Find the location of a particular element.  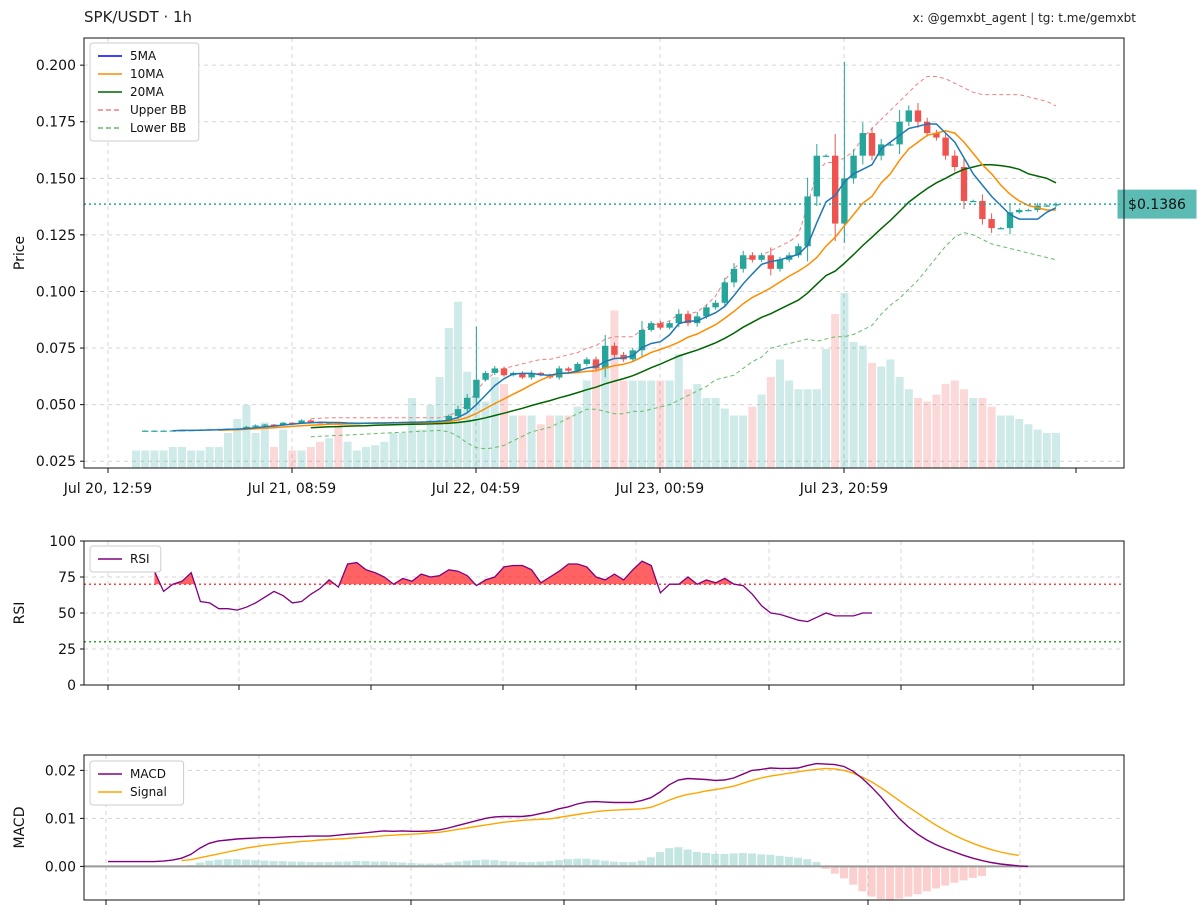

rsi-overbought-fill is located at coordinates (444, 573).